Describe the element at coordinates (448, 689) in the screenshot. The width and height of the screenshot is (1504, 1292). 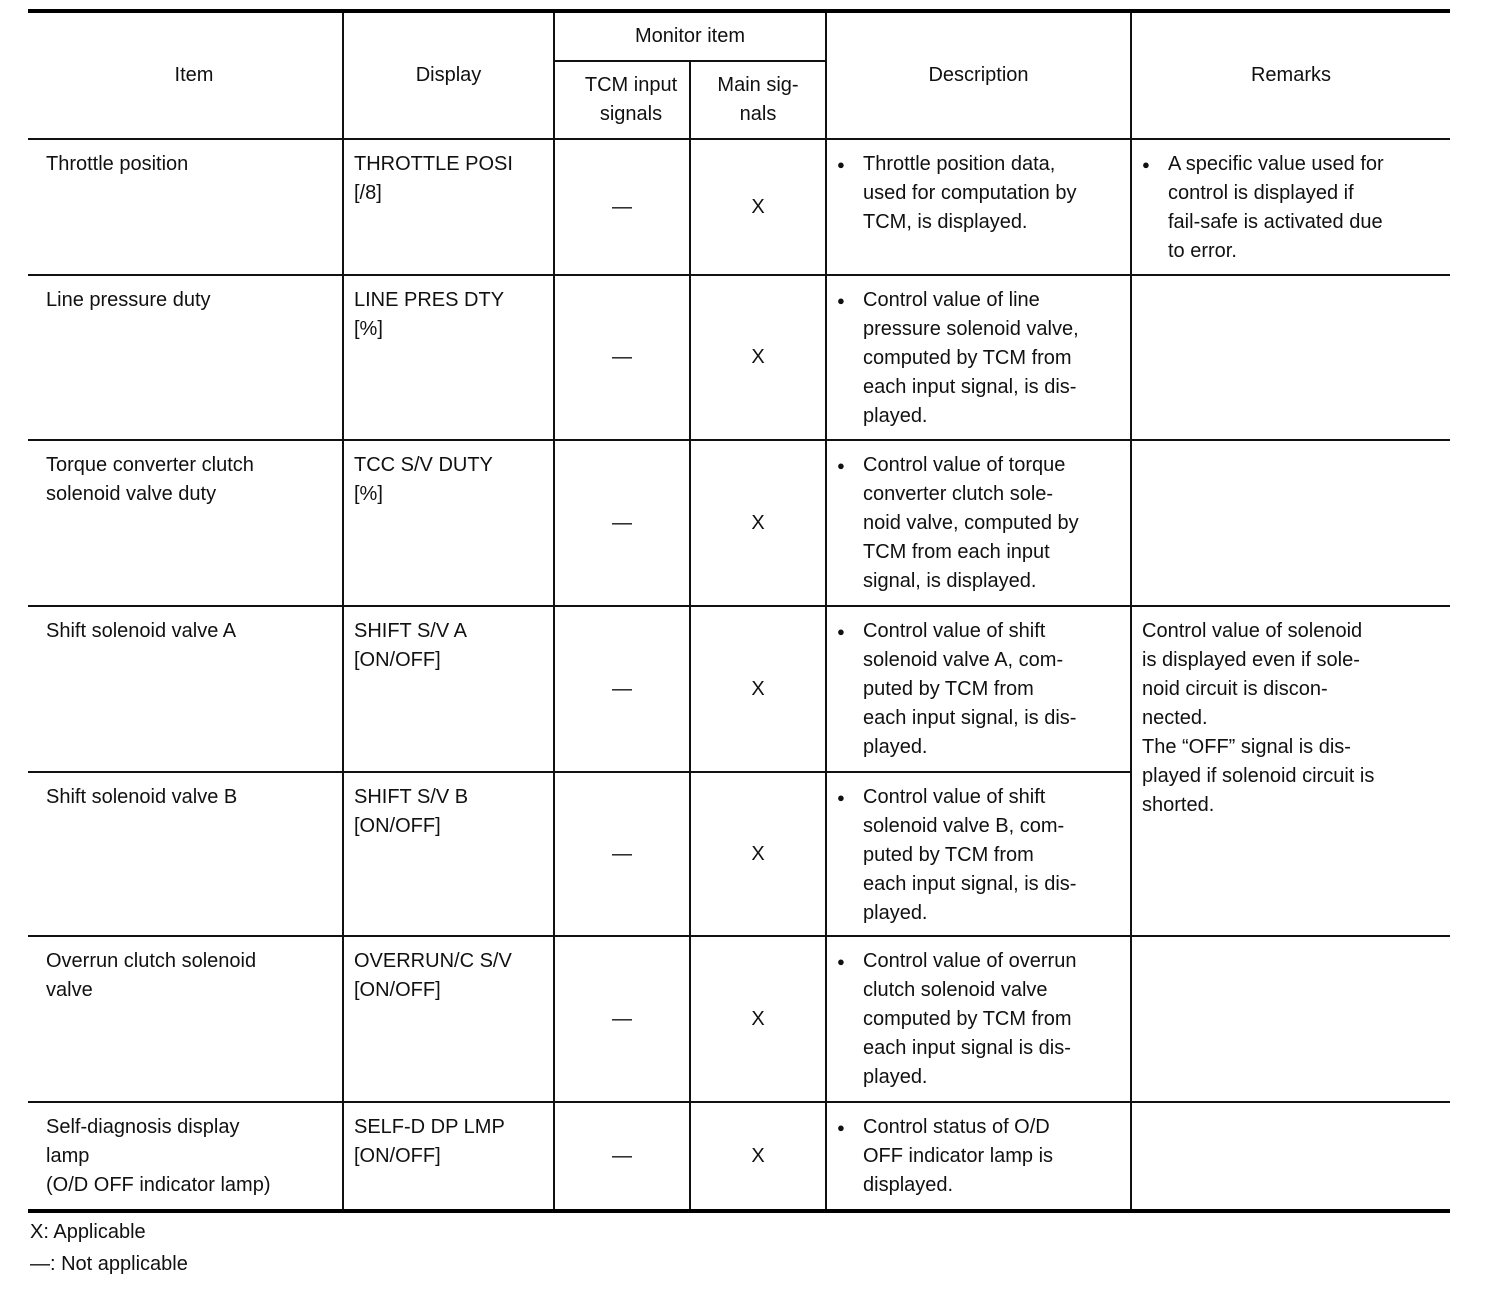
I see `display-cell: SHIFT S/V A [ON/OFF]` at that location.